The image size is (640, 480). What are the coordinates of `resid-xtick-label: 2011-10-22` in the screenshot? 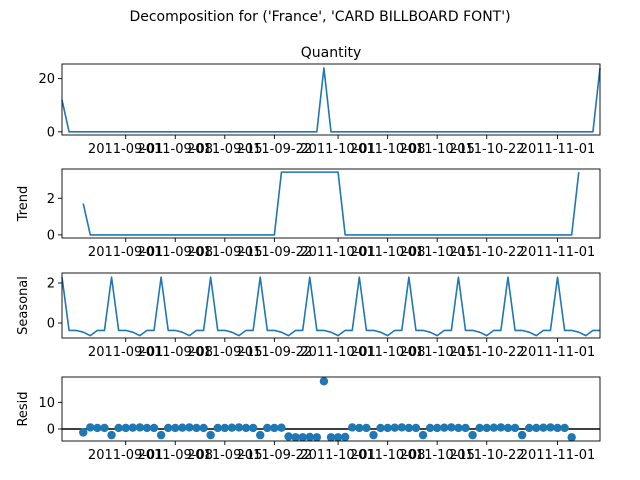 It's located at (487, 455).